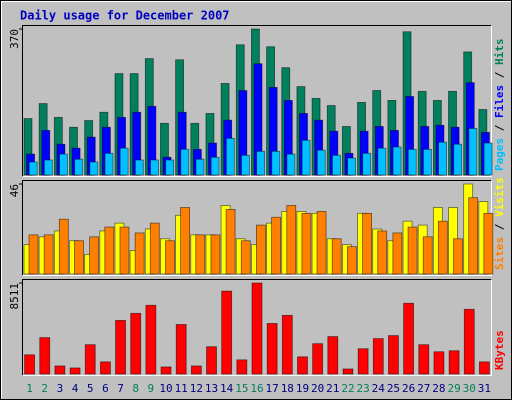  What do you see at coordinates (302, 388) in the screenshot?
I see `x-tick-label: 19` at bounding box center [302, 388].